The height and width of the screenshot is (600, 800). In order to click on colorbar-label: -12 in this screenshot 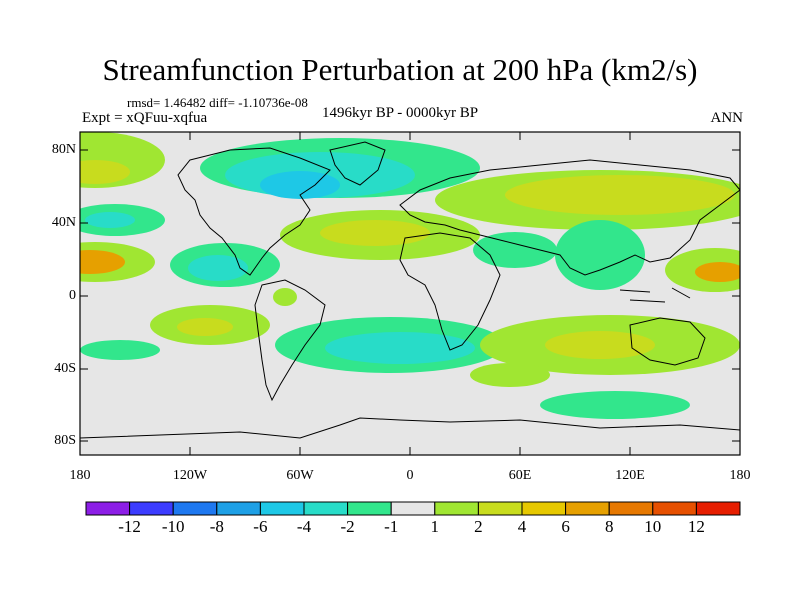, I will do `click(129, 526)`.